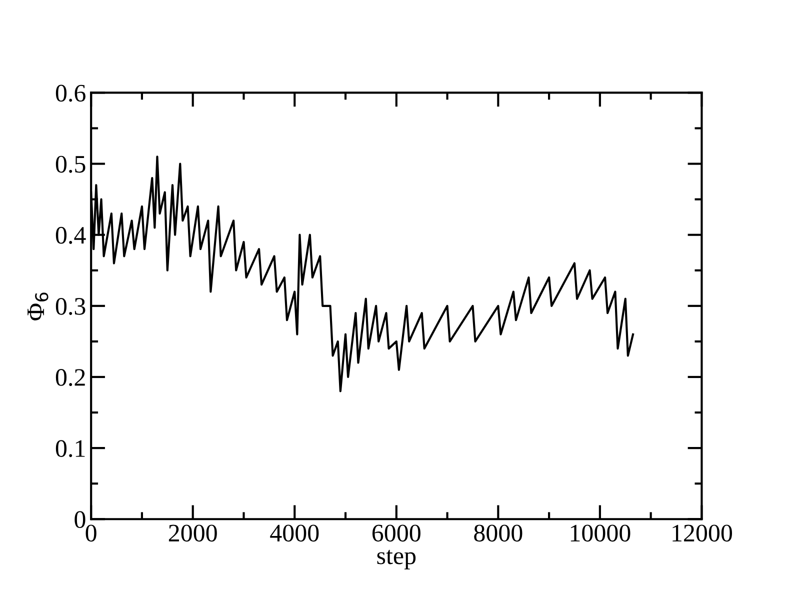  I want to click on y-tick-label: 0, so click(80, 519).